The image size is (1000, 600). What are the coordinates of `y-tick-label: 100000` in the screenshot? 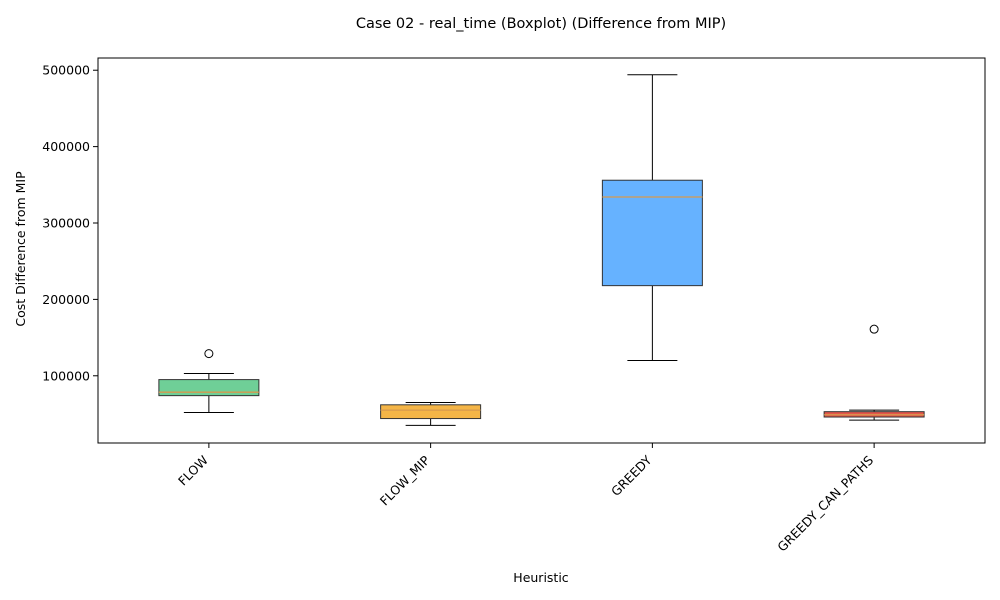 It's located at (66, 375).